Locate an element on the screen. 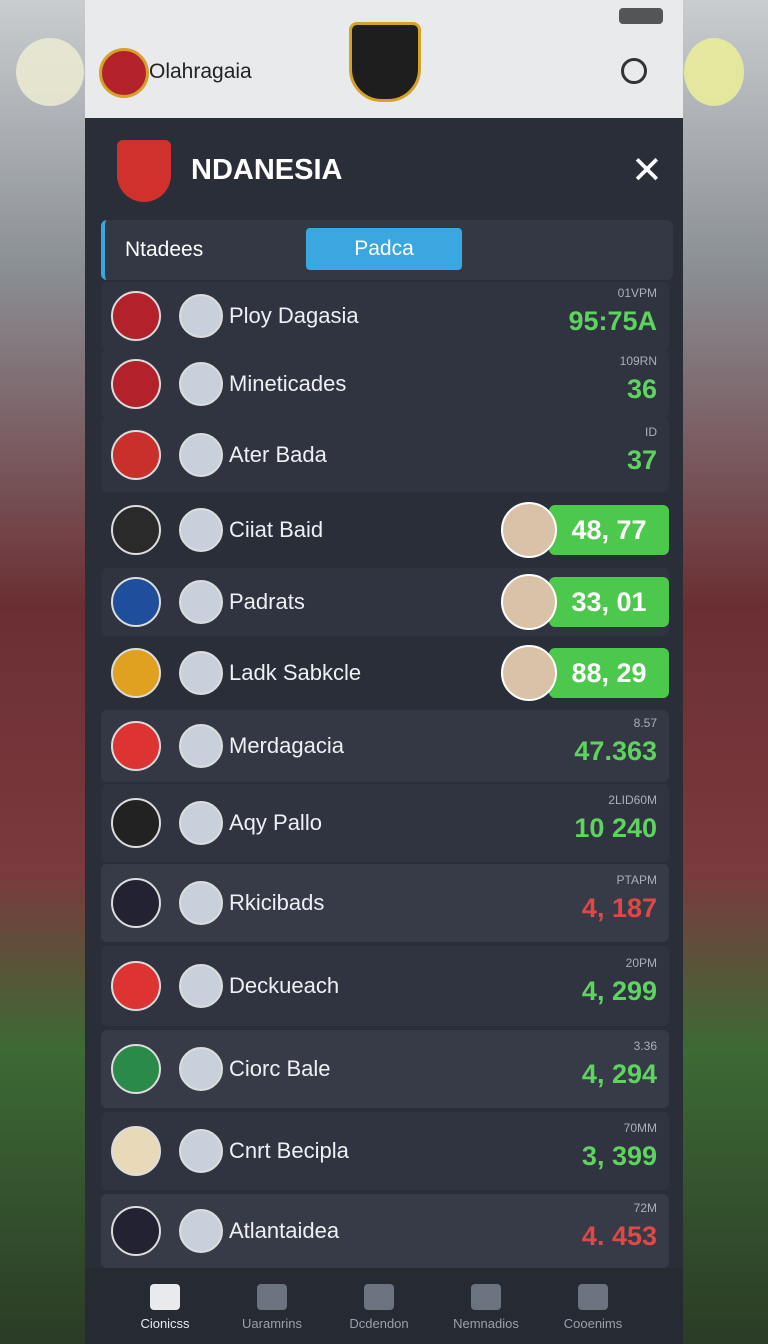 The image size is (768, 1344). row-label: ID is located at coordinates (651, 432).